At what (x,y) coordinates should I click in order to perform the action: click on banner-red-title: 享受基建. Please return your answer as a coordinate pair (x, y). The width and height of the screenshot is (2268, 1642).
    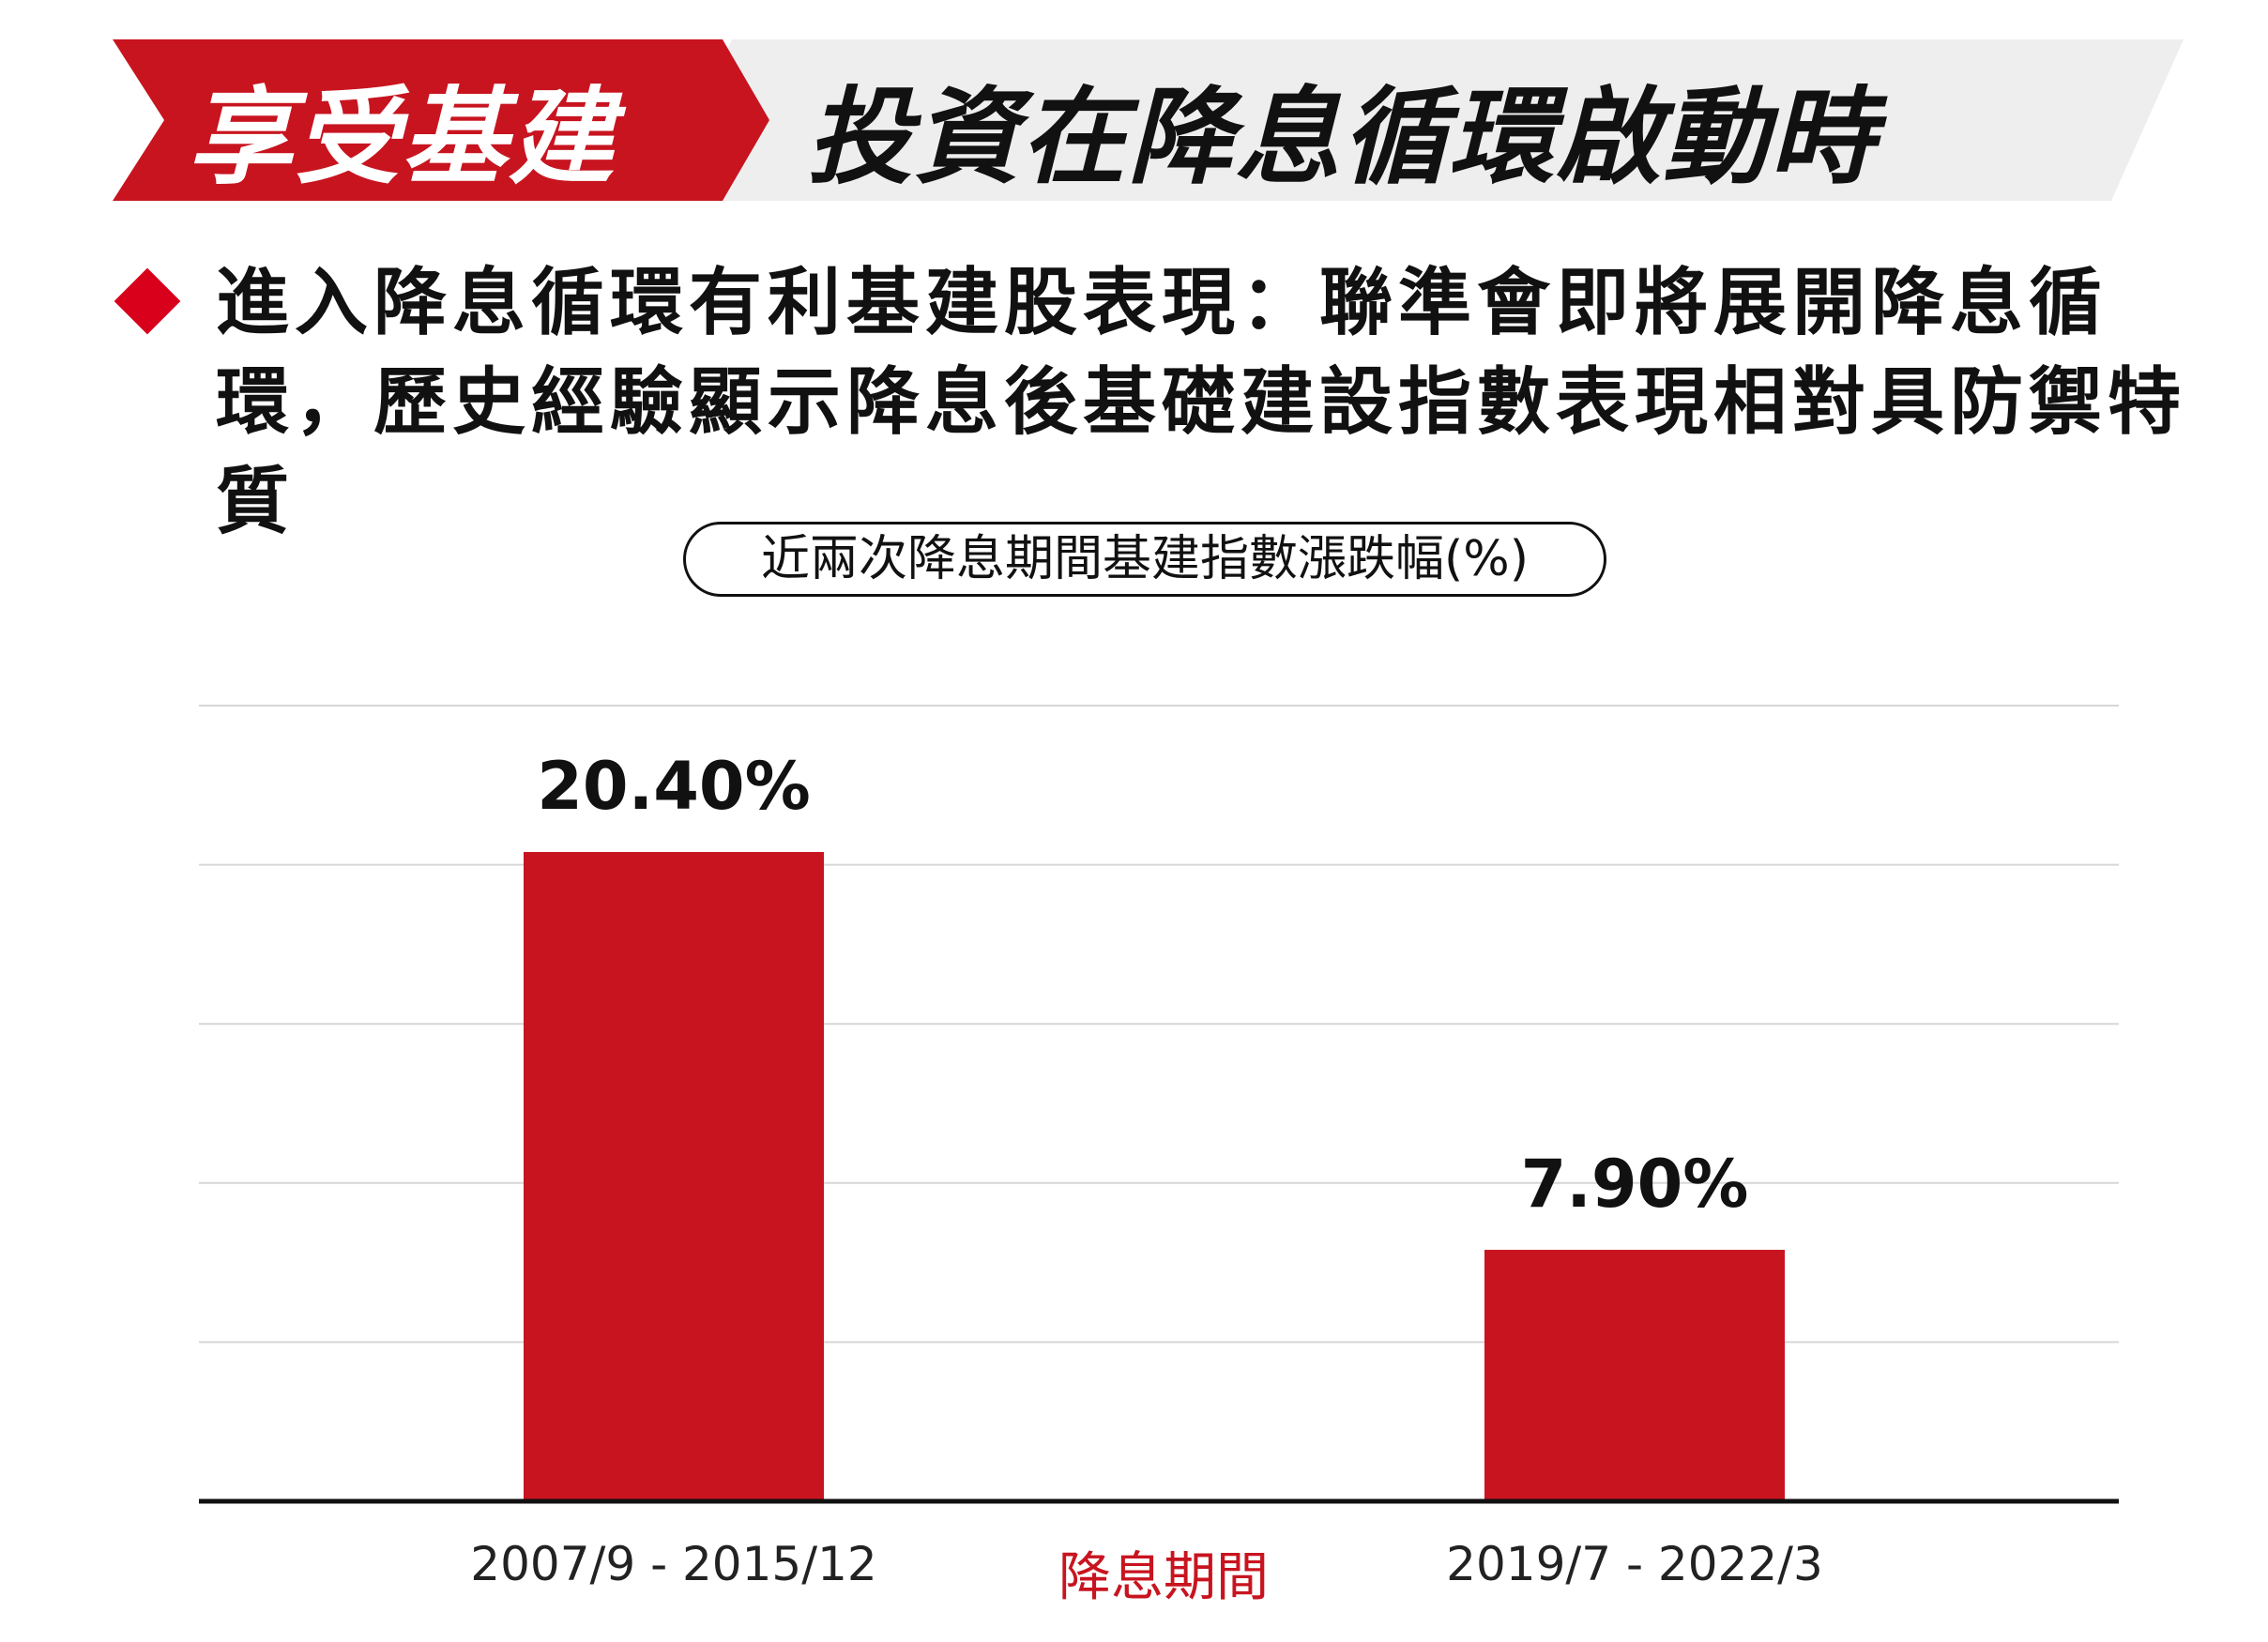
    Looking at the image, I should click on (402, 138).